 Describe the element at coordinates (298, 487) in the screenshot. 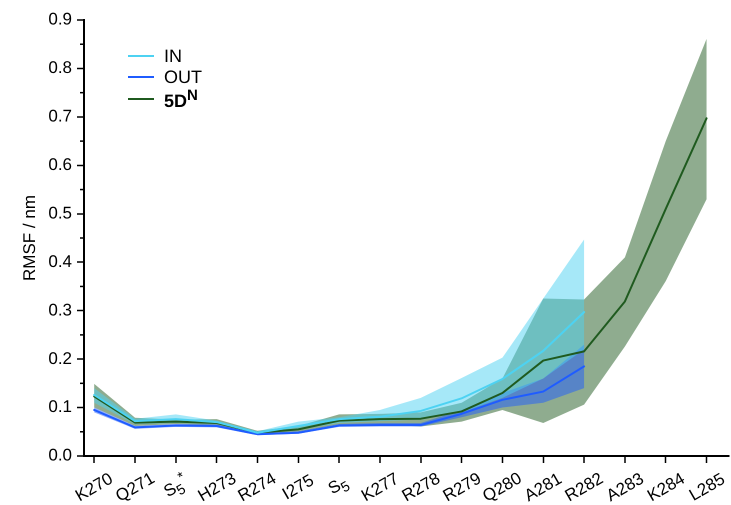

I see `x-tick-label: I275` at that location.